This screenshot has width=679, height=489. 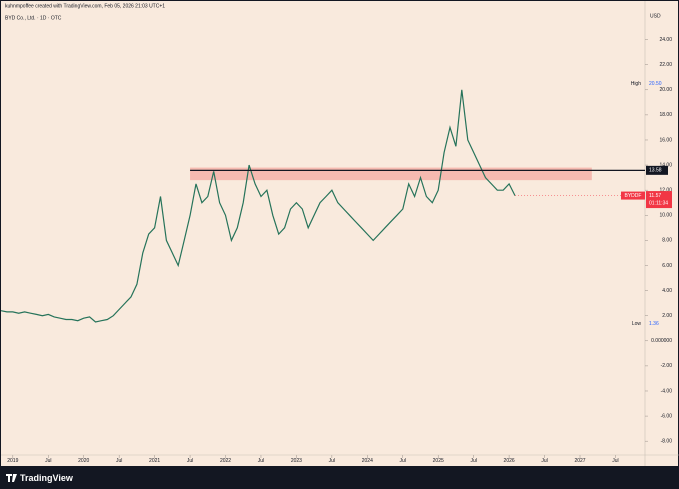 What do you see at coordinates (12, 461) in the screenshot?
I see `x-tick-label: 2019` at bounding box center [12, 461].